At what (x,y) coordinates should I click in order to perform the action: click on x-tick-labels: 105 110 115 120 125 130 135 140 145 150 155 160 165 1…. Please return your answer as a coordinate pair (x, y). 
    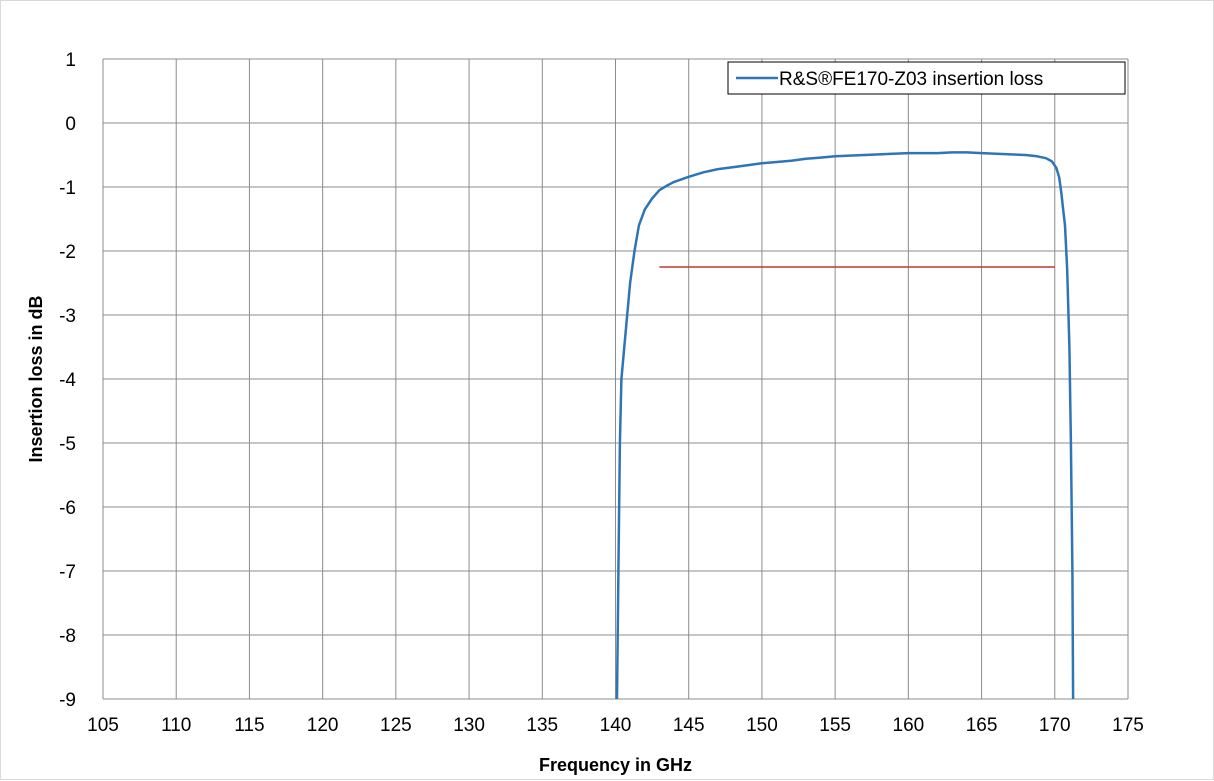
    Looking at the image, I should click on (615, 725).